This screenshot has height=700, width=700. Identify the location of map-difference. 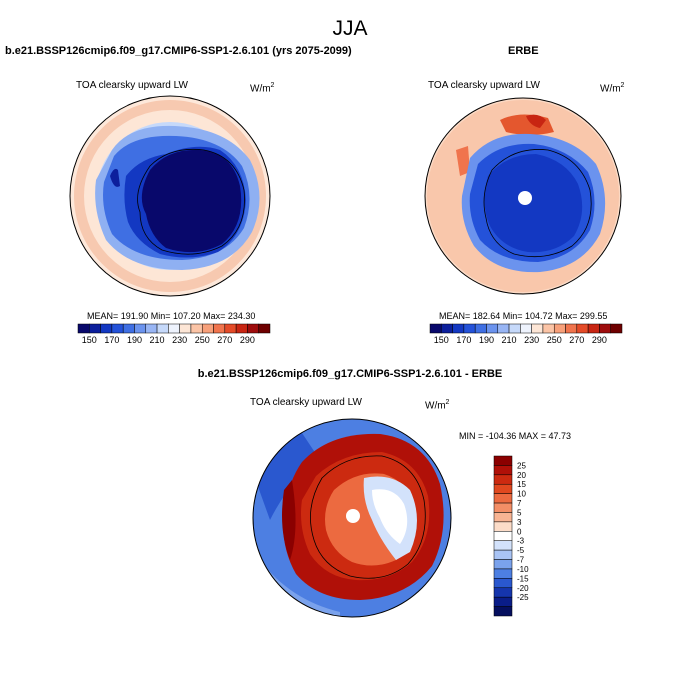
(352, 518).